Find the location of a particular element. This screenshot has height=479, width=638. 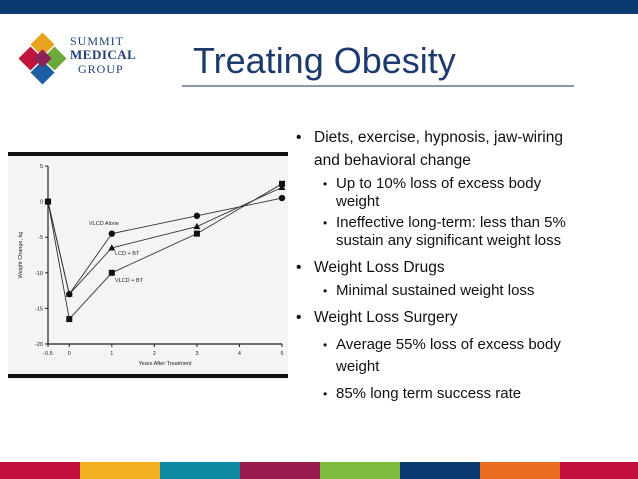

series-label-vlcd-bt: VLCD + BT is located at coordinates (129, 281).